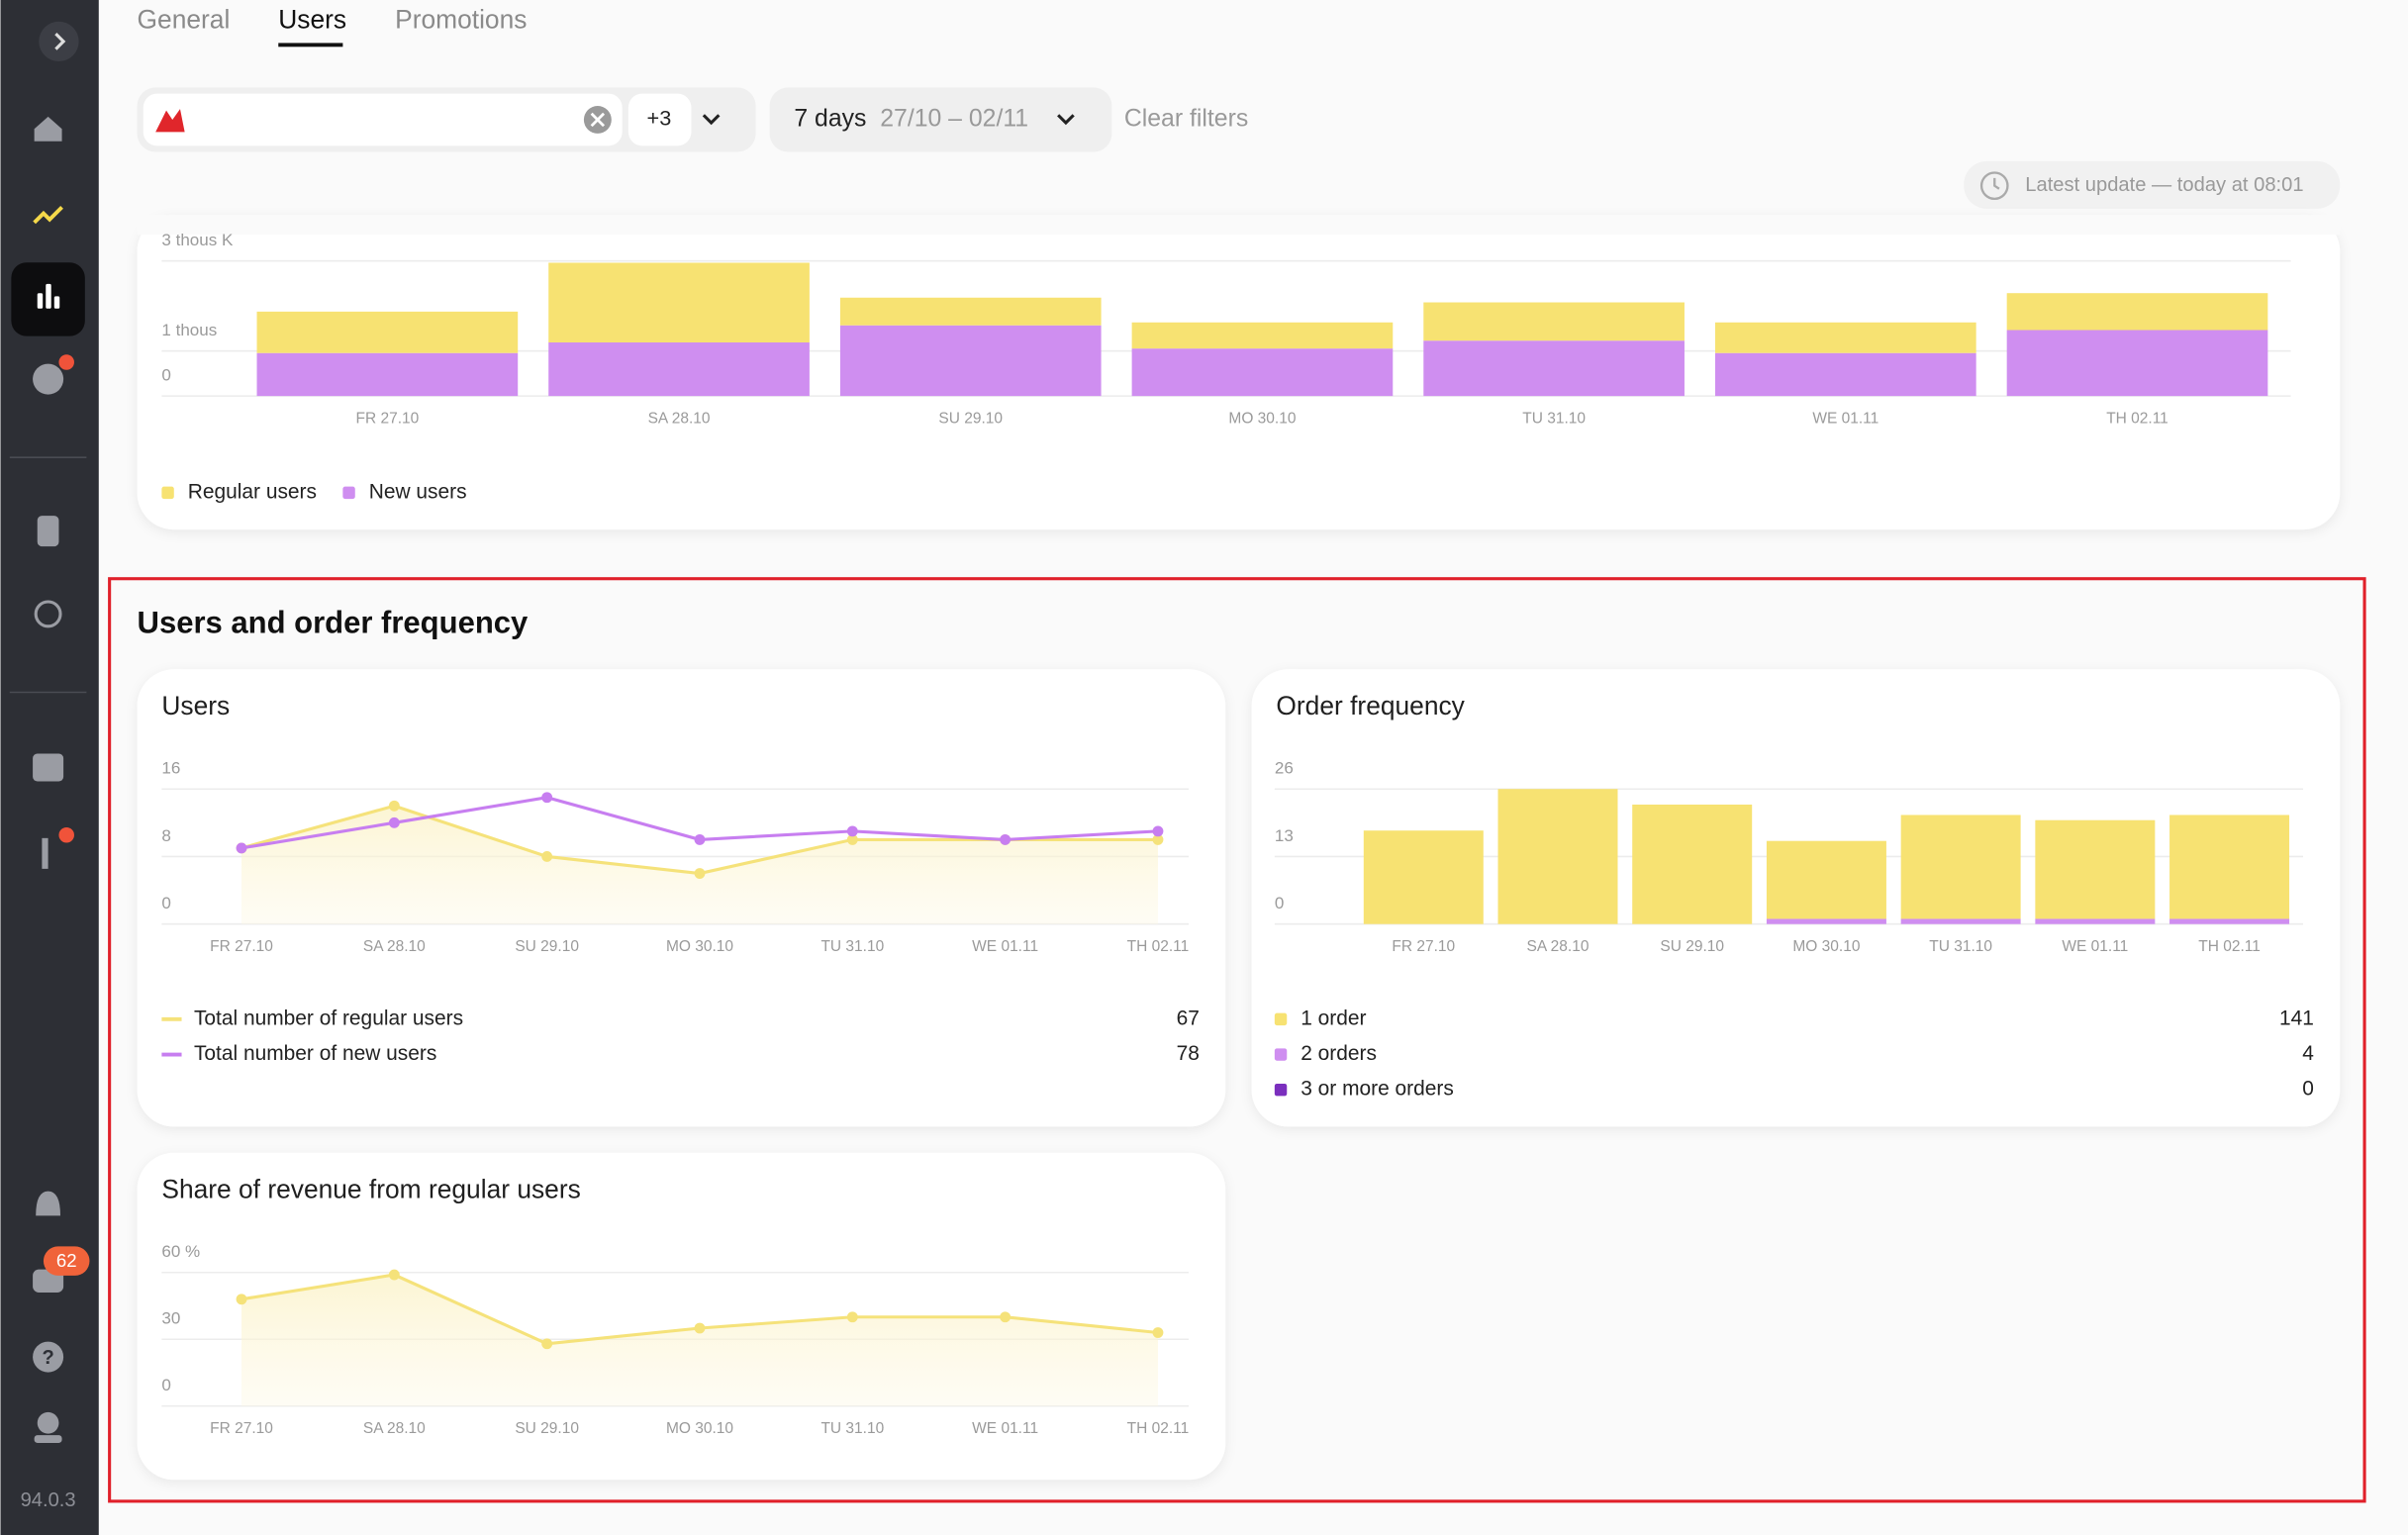 The image size is (2408, 1535). Describe the element at coordinates (328, 1018) in the screenshot. I see `legend-label: Total number of regular users` at that location.